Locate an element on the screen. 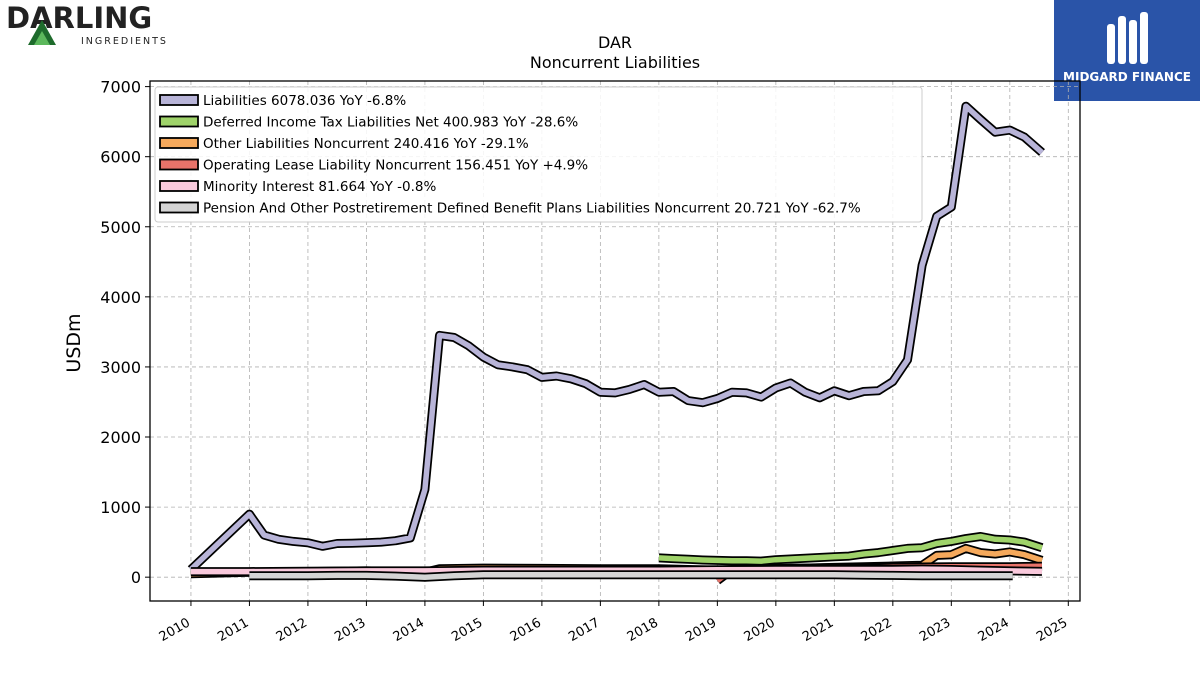 Image resolution: width=1200 pixels, height=675 pixels. x-tick-label: 2018 is located at coordinates (643, 630).